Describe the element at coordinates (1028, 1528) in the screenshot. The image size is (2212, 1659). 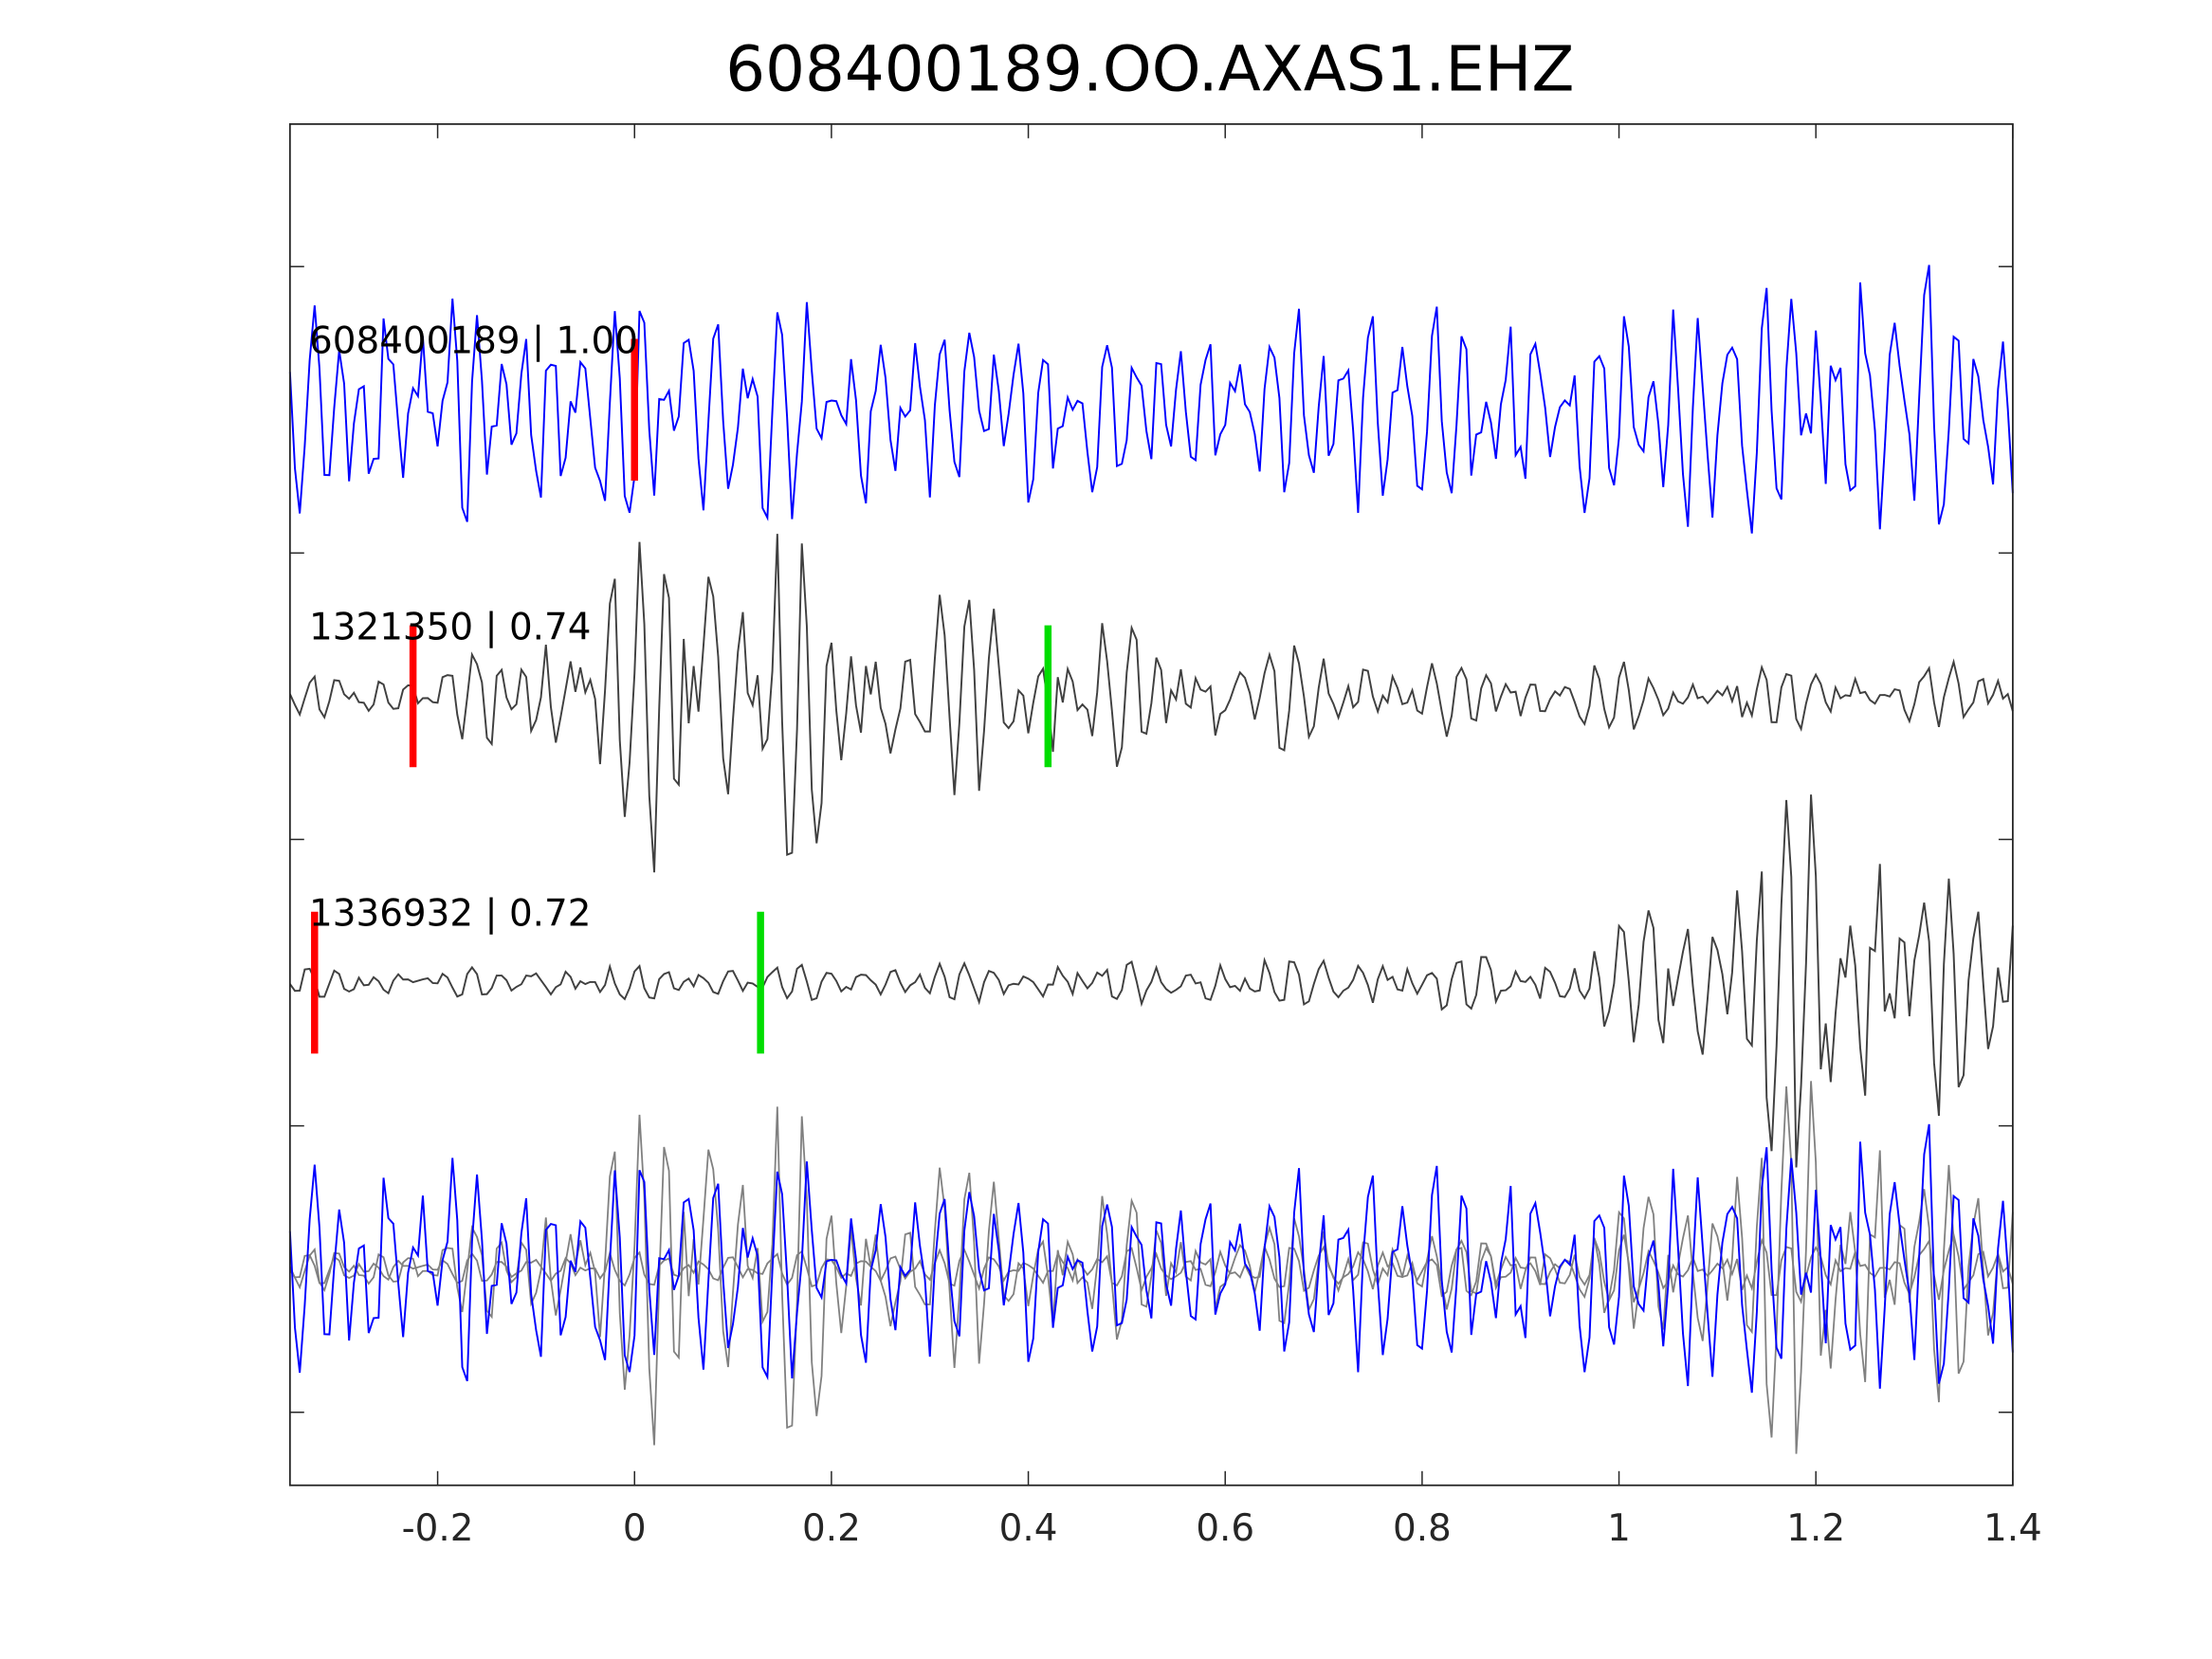
I see `x-tick-label: 0.4` at that location.